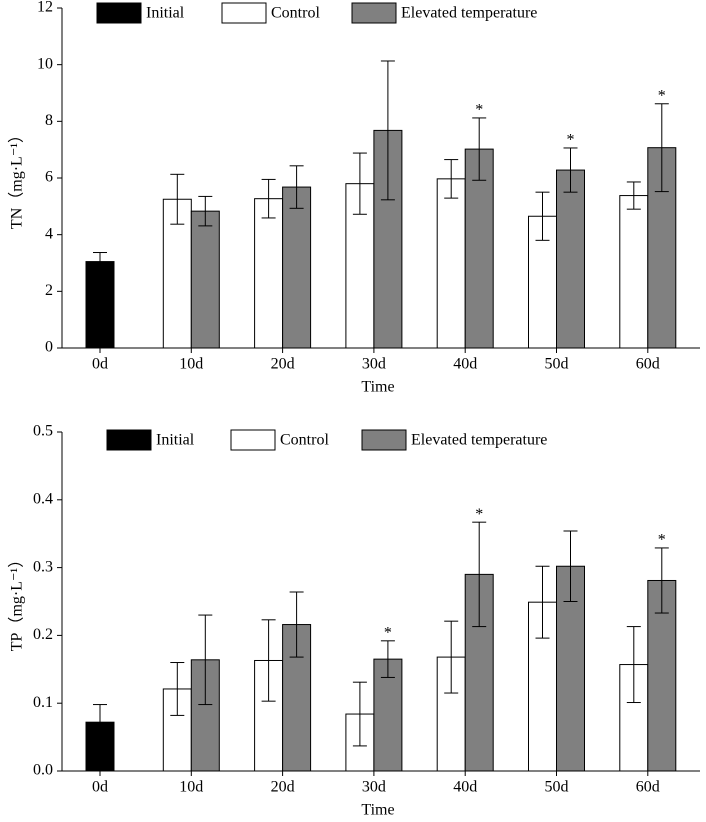  I want to click on y-tick-label: 4, so click(49, 233).